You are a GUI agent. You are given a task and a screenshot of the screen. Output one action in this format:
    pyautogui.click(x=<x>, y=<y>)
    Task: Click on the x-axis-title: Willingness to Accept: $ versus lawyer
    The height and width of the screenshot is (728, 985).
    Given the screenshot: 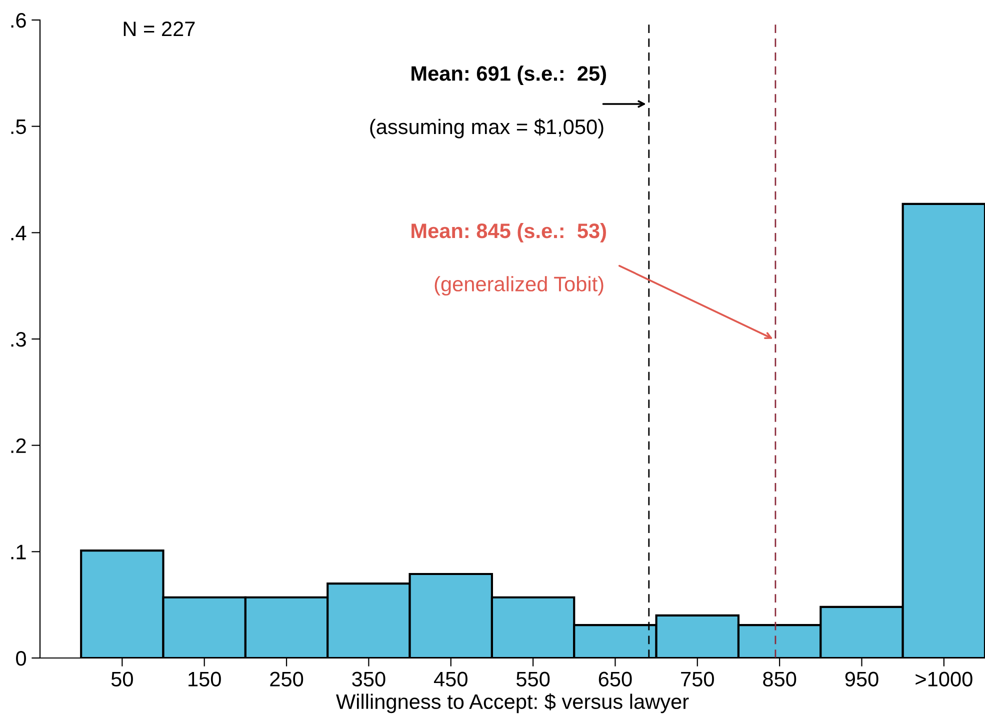 What is the action you would take?
    pyautogui.click(x=512, y=703)
    